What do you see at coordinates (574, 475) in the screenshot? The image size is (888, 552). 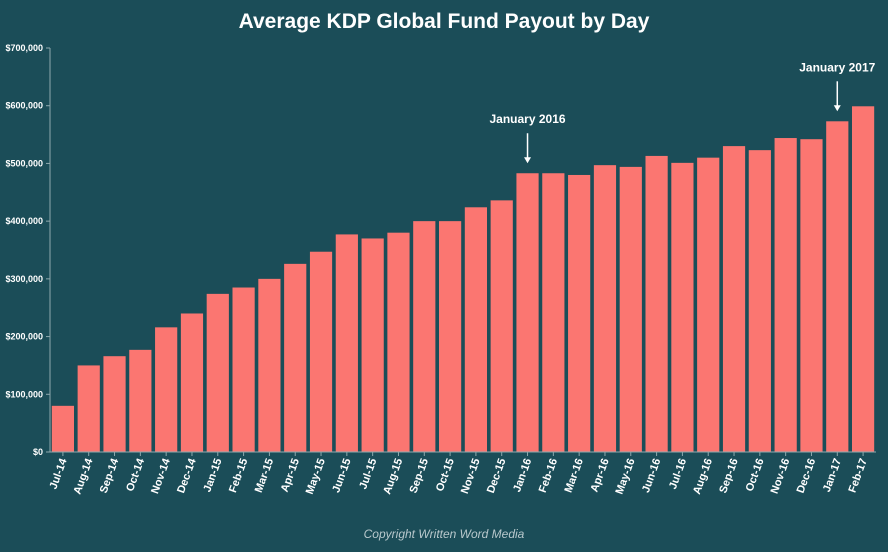 I see `x-tick-label: Mar-16` at bounding box center [574, 475].